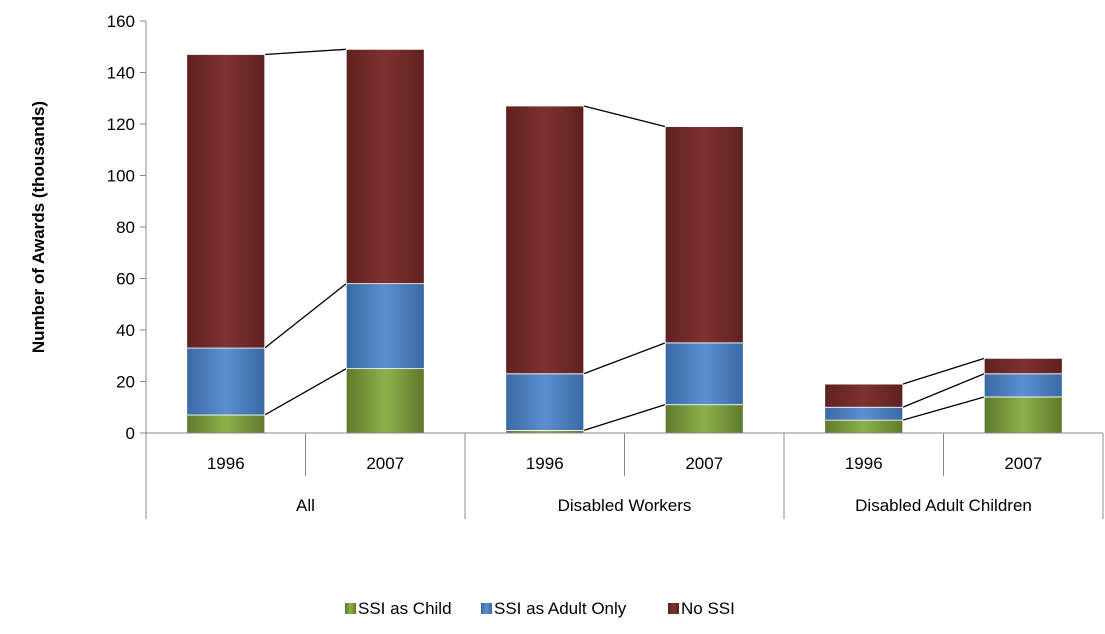  I want to click on y-axis: 0 20 40 60 80 100 120 140 160, so click(127, 227).